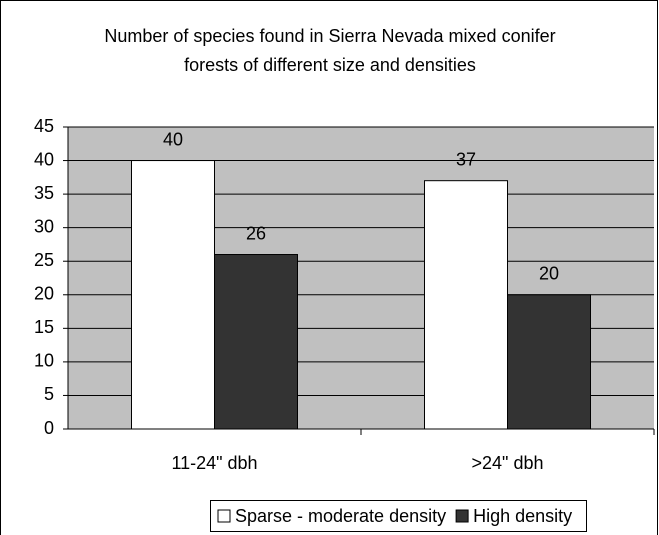 Image resolution: width=659 pixels, height=535 pixels. I want to click on y-tick-label: 10, so click(44, 361).